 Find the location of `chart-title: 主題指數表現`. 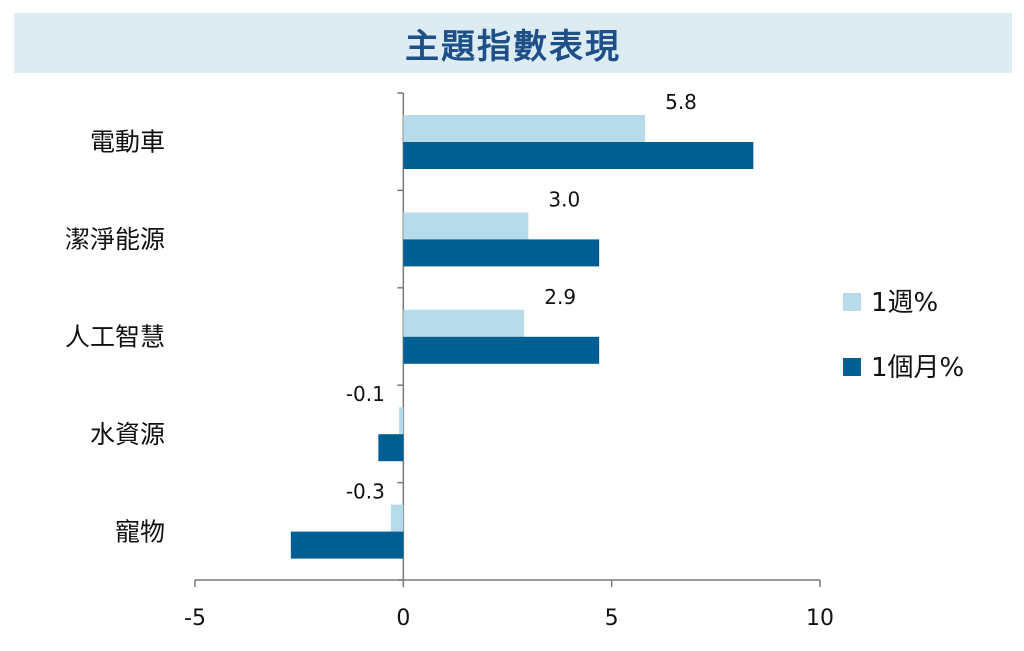

chart-title: 主題指數表現 is located at coordinates (513, 46).